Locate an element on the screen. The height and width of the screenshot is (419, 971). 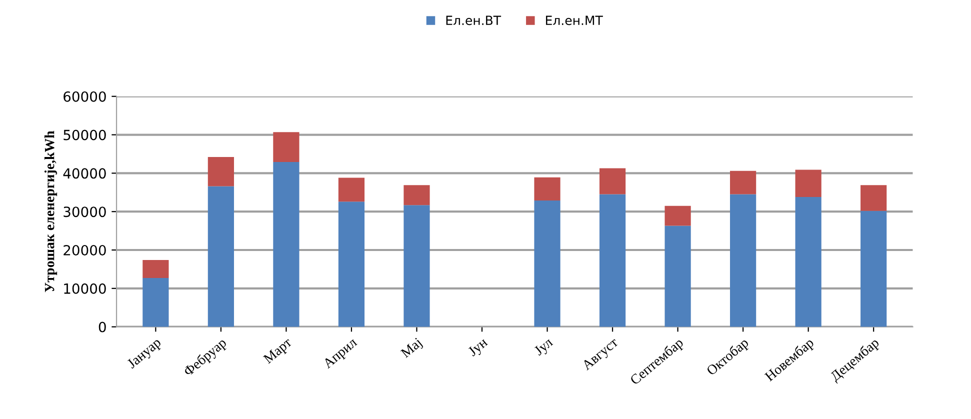
y-tick-label: 10000 is located at coordinates (85, 288).